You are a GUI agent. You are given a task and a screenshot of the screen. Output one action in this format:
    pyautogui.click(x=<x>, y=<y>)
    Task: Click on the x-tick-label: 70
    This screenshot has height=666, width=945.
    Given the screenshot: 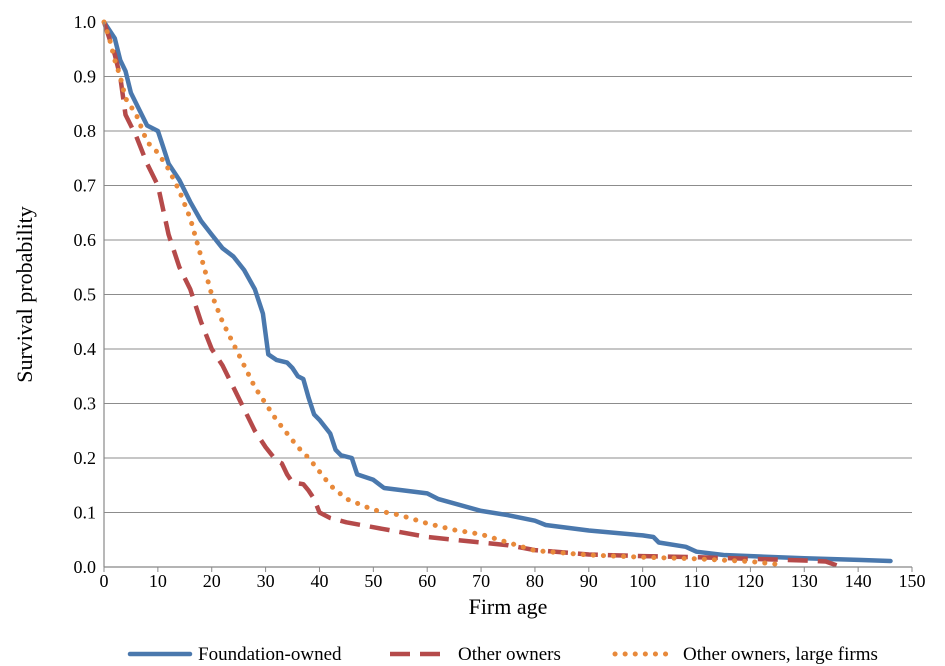 What is the action you would take?
    pyautogui.click(x=481, y=581)
    